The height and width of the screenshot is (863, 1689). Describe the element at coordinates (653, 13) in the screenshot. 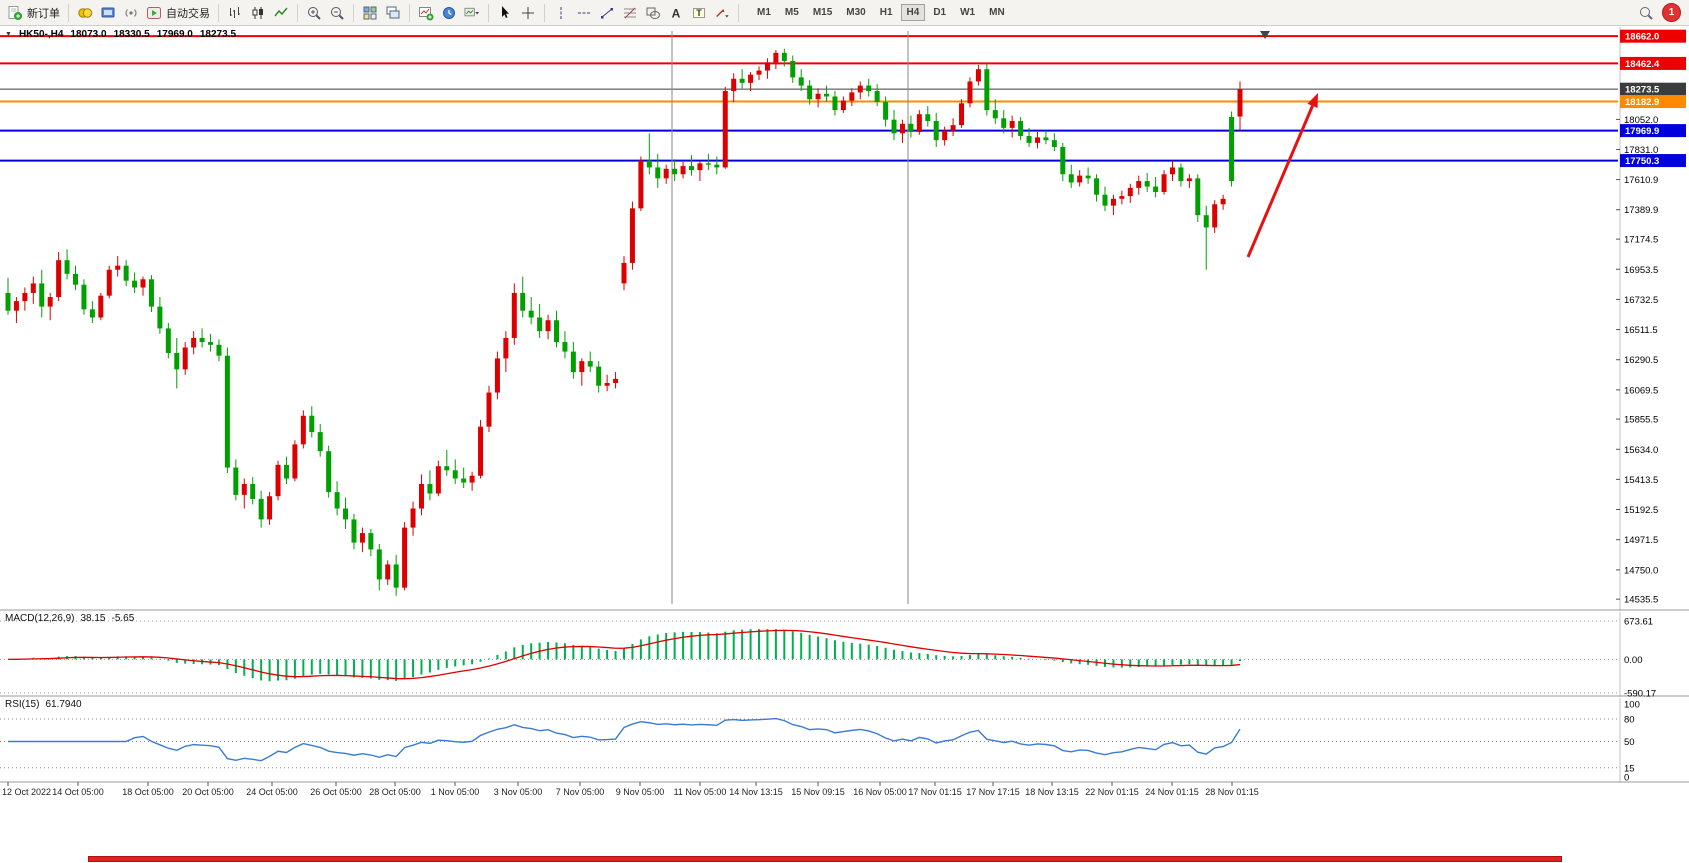

I see `shapes-tool-button` at that location.